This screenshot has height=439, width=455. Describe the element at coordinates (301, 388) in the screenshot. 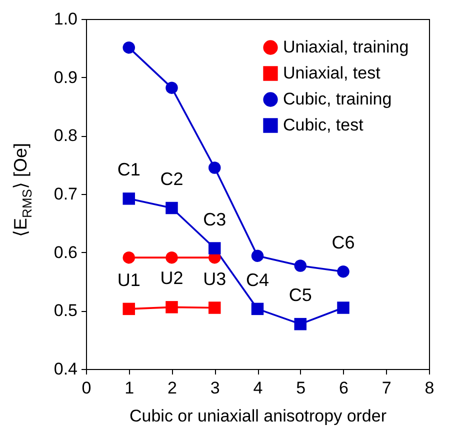

I see `x-tick-label: 5` at that location.